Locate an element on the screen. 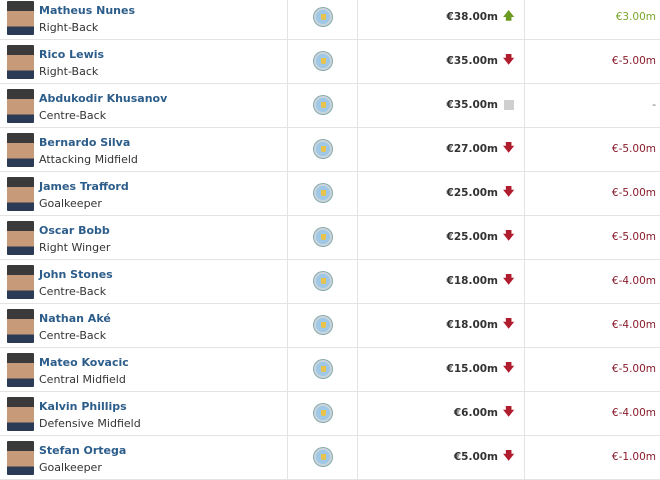 The image size is (660, 480). player-position: Goalkeeper is located at coordinates (70, 467).